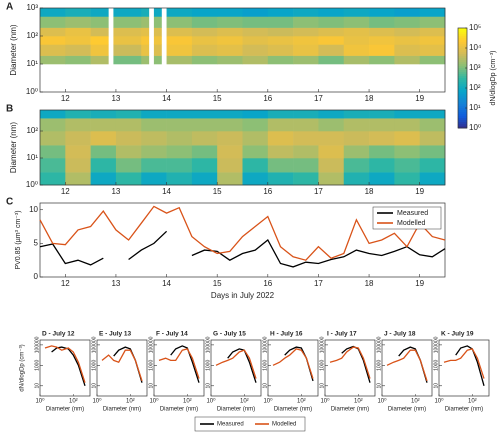  What do you see at coordinates (73, 402) in the screenshot?
I see `x-tick-label: 10²` at bounding box center [73, 402].